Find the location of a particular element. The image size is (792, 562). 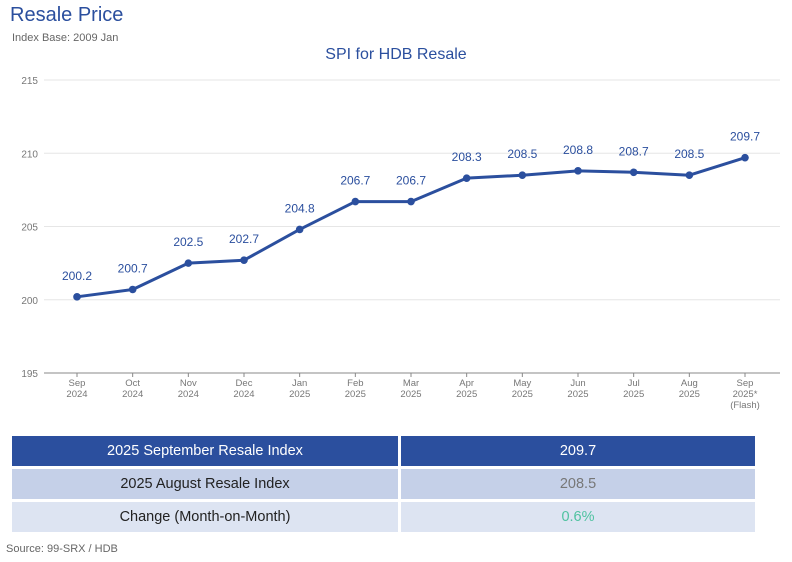

data-label: 202.7 is located at coordinates (244, 239).